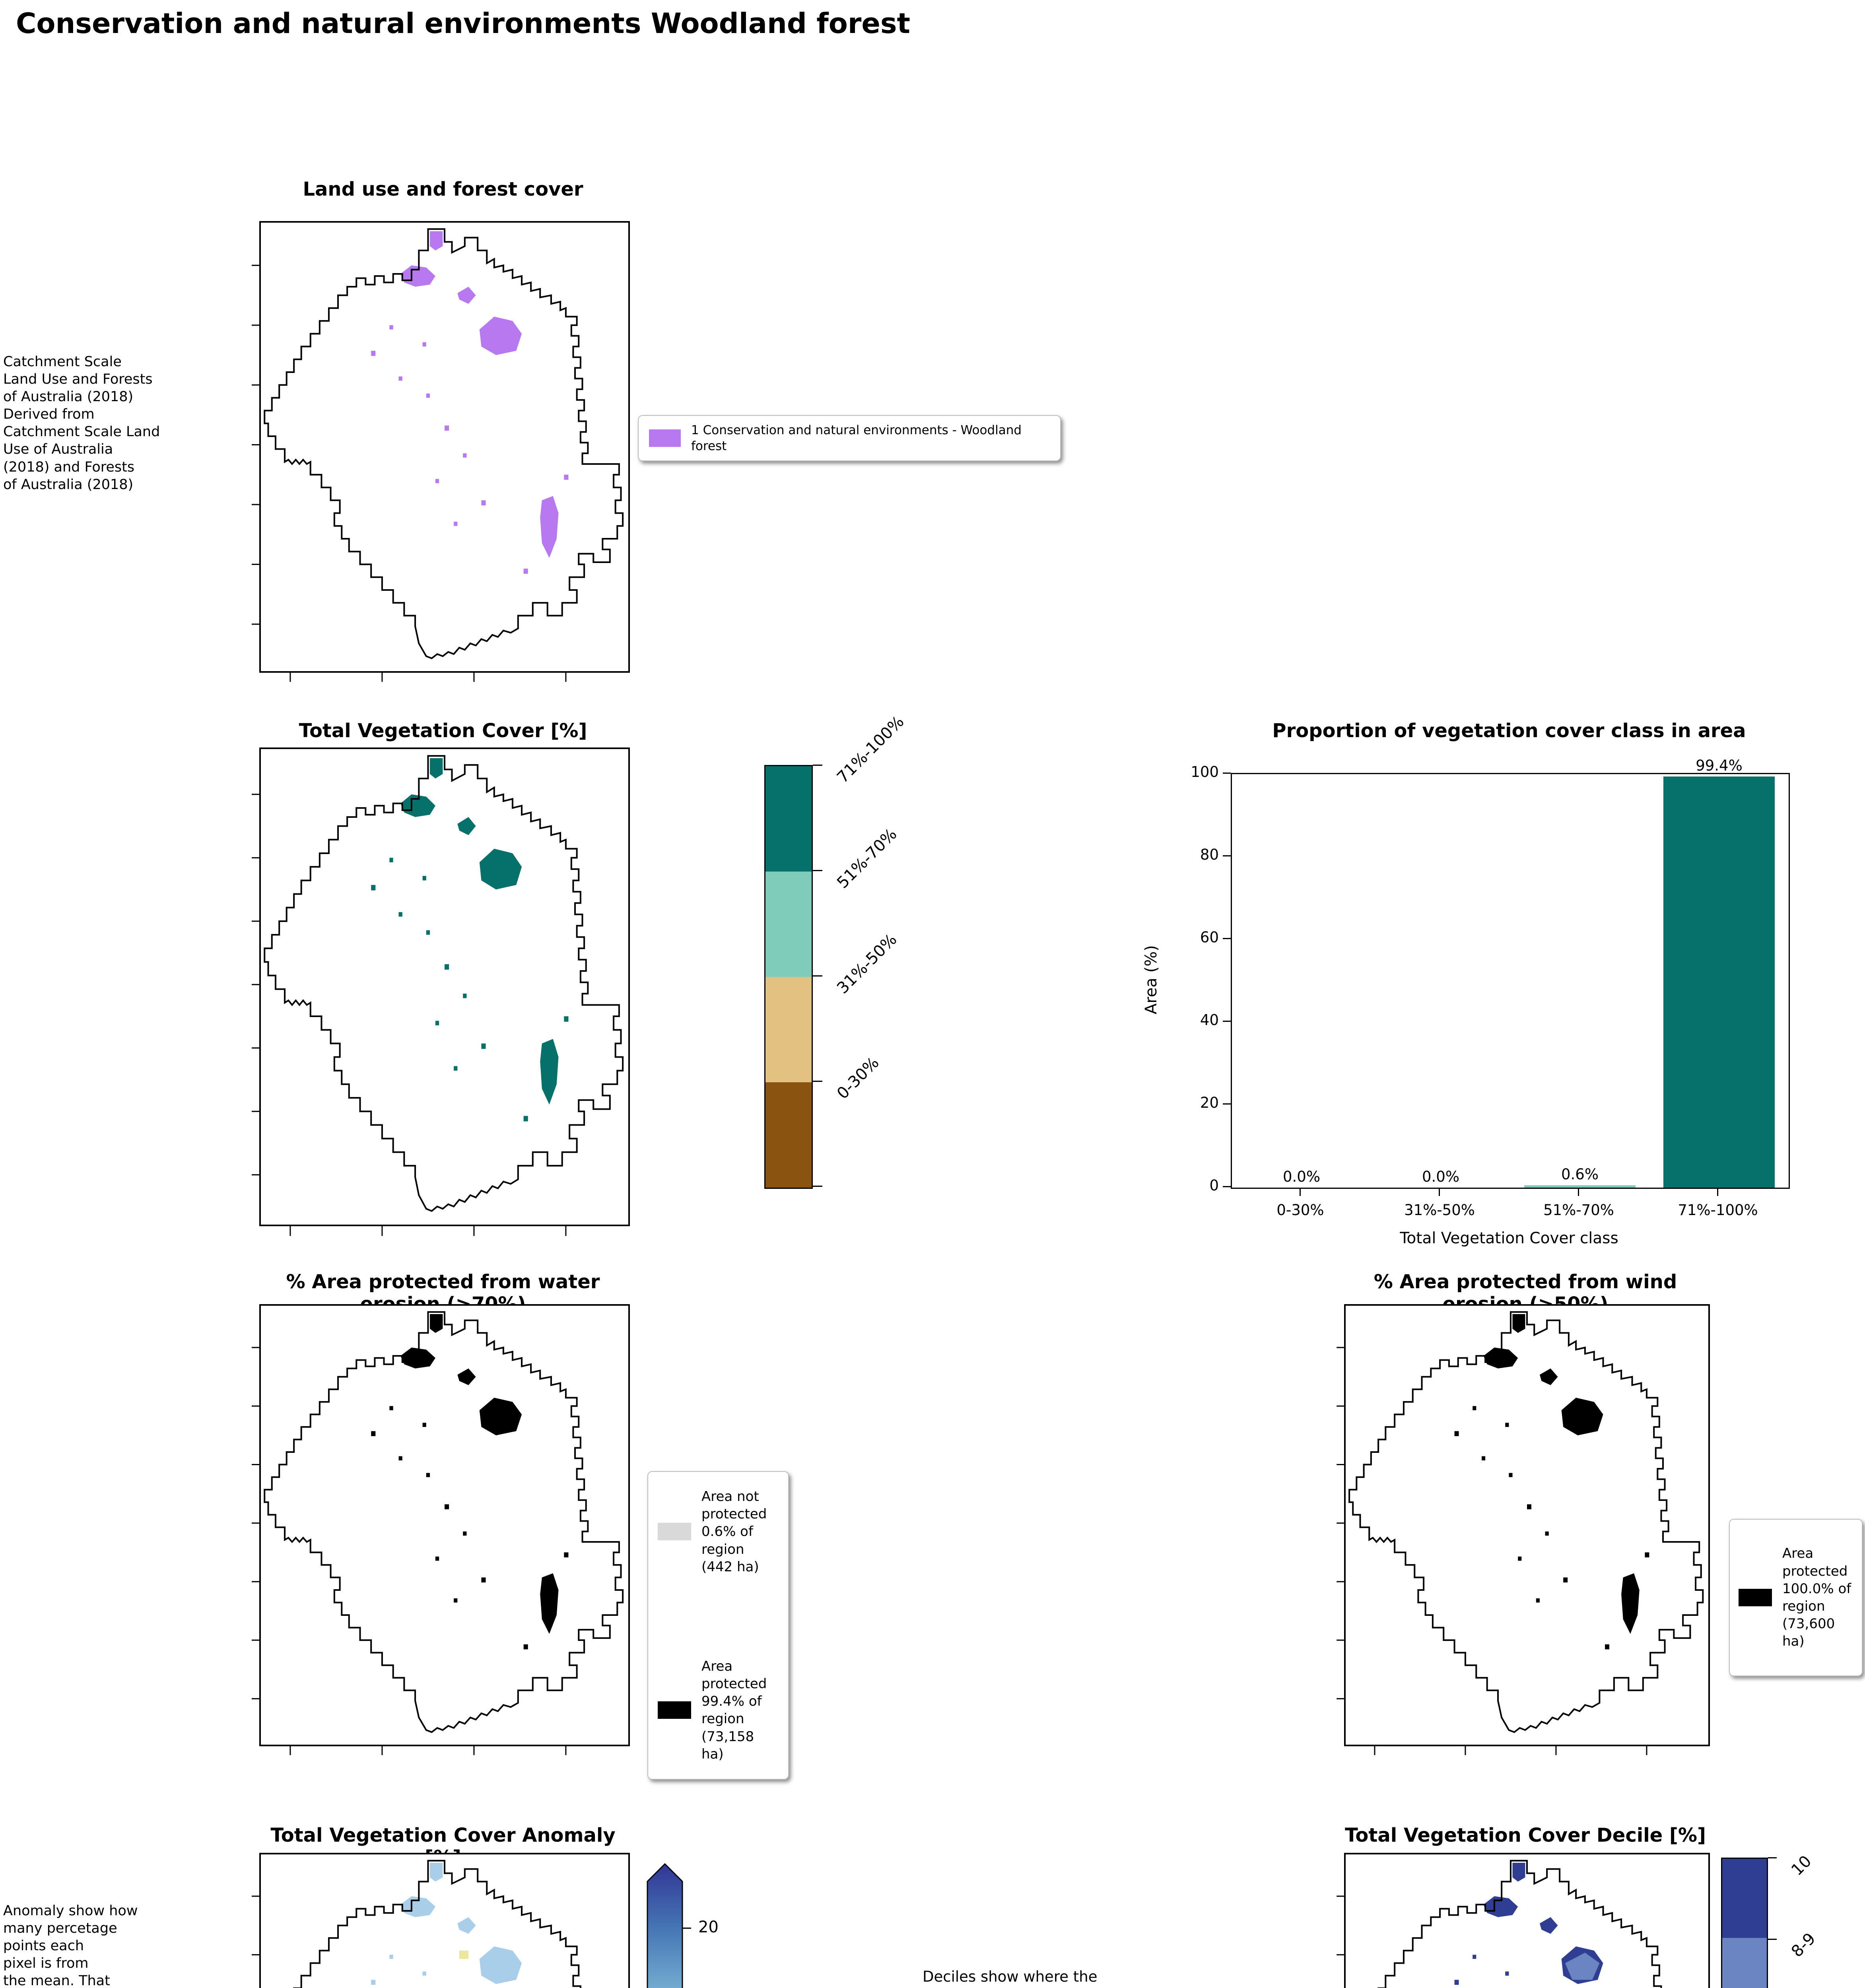  Describe the element at coordinates (867, 964) in the screenshot. I see `vegcover-cb-label-2: 31%-50%` at that location.